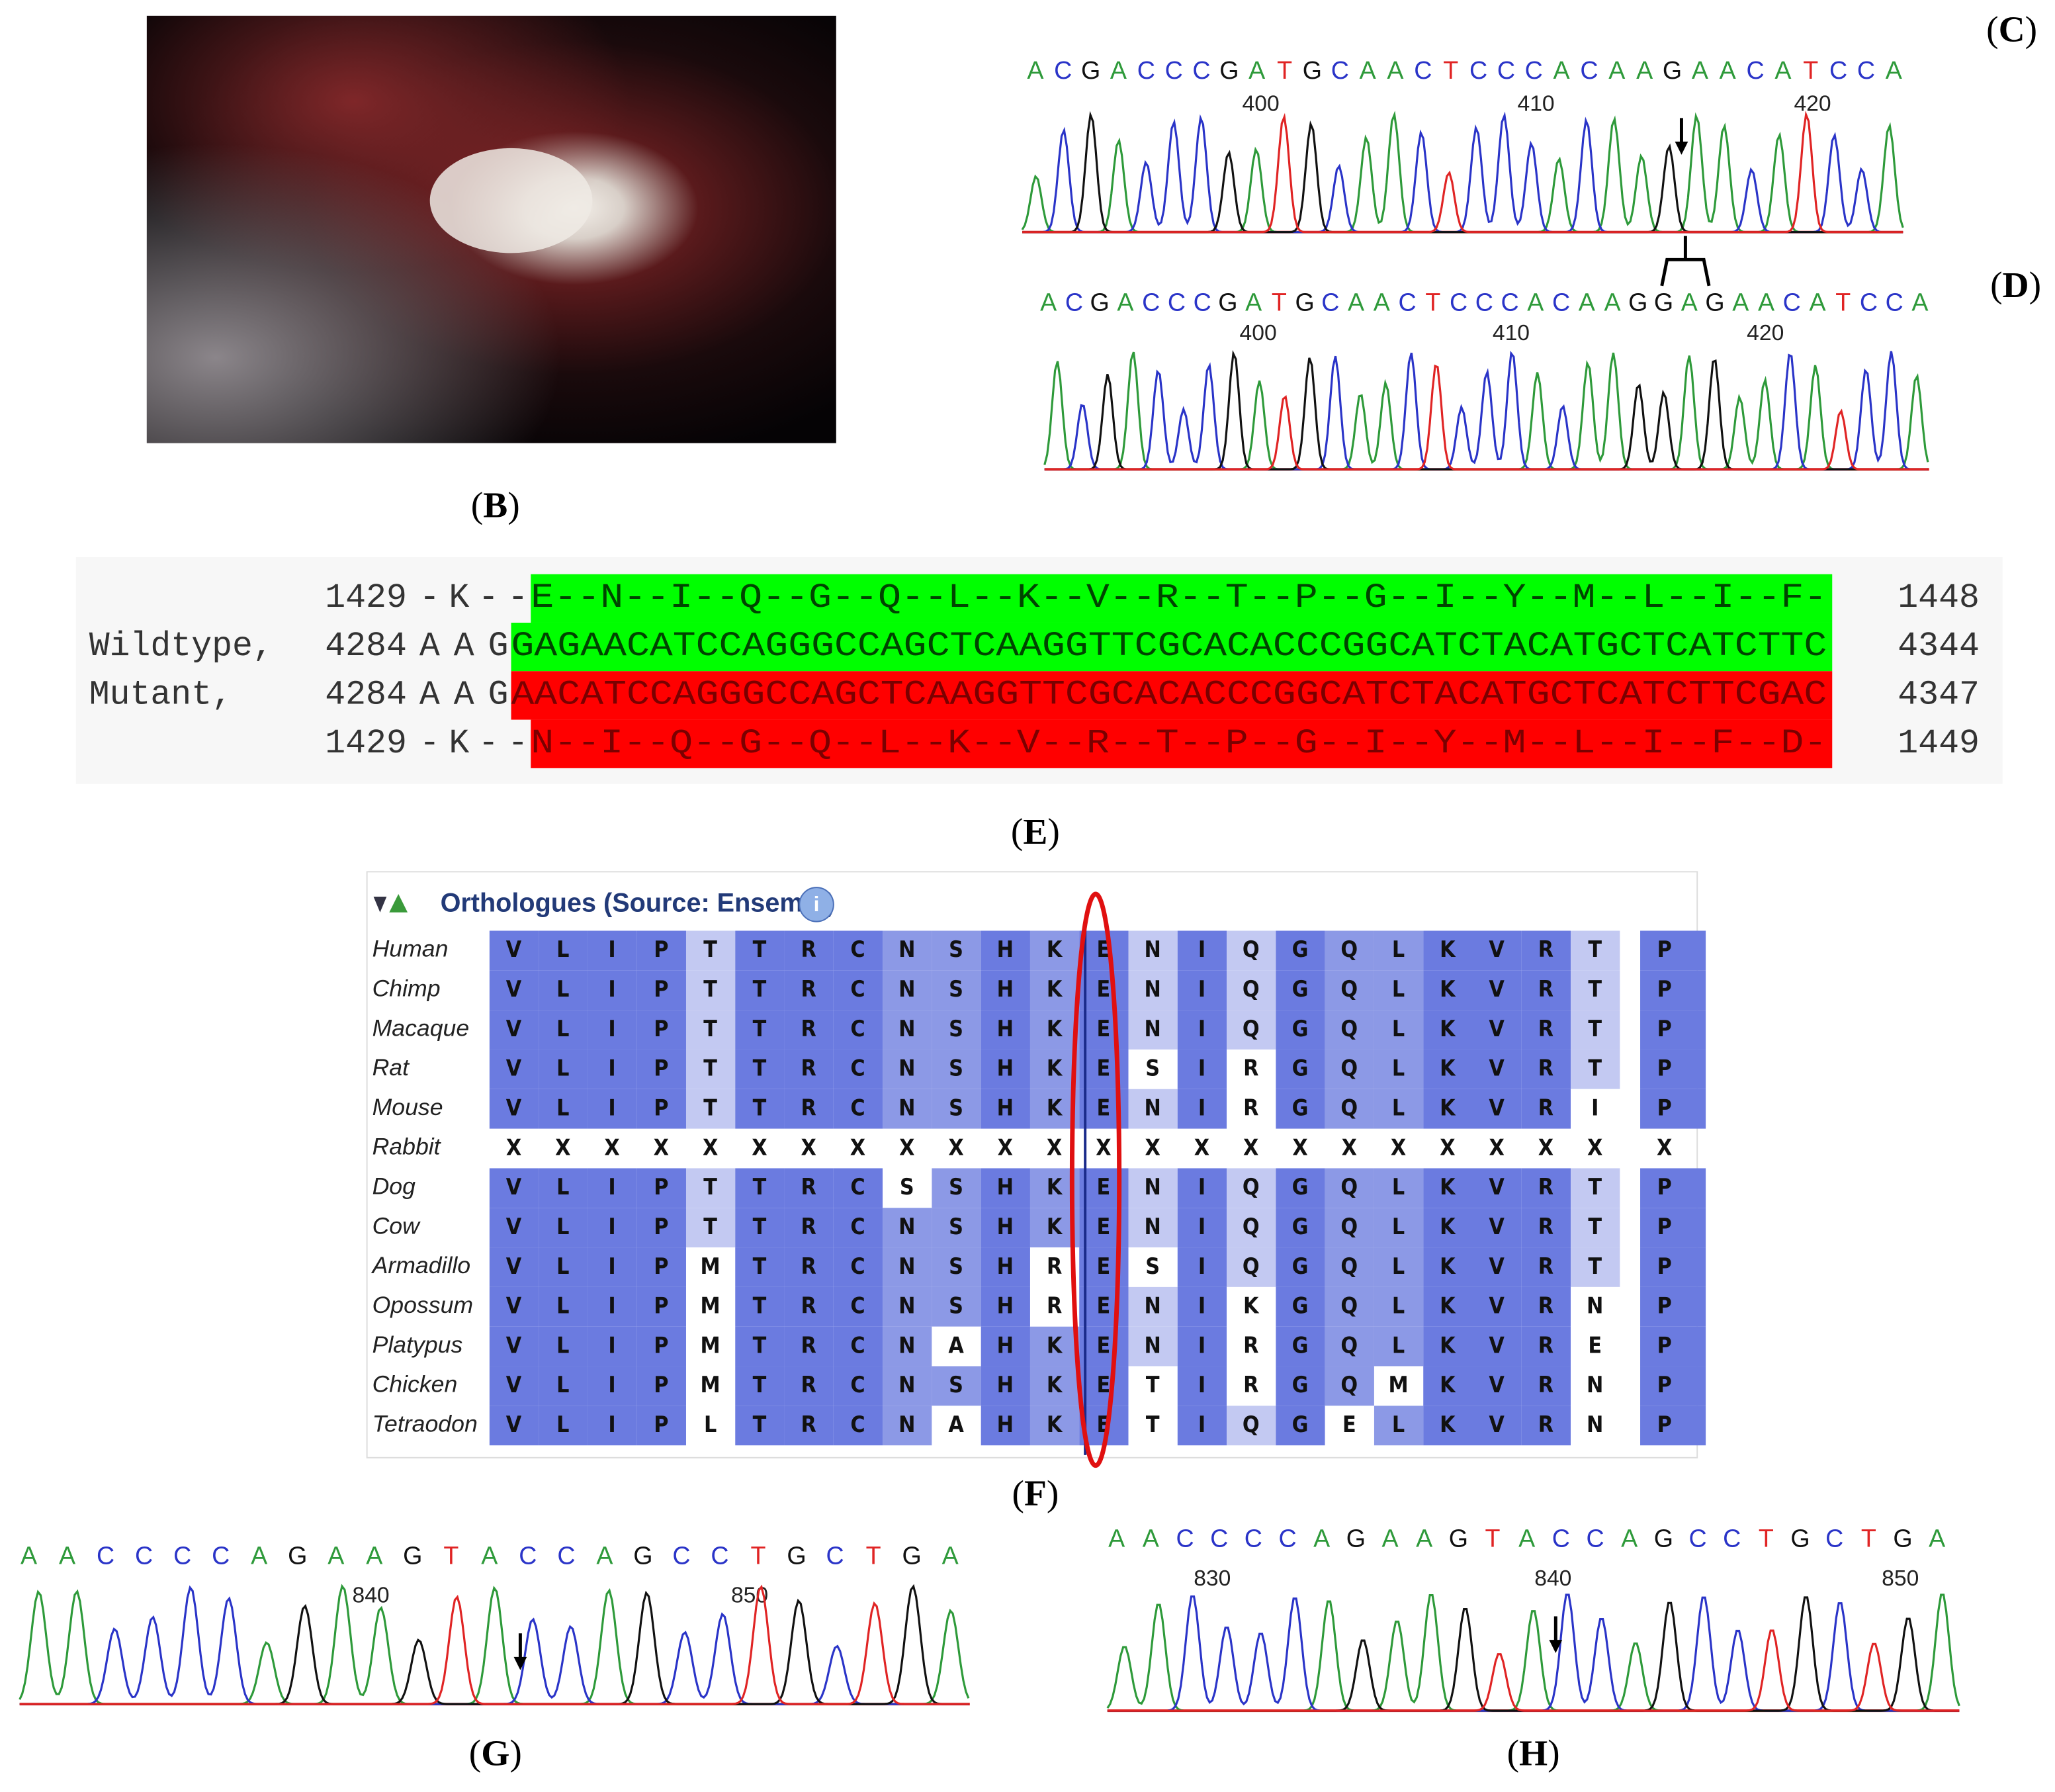 This screenshot has width=2055, height=1792. What do you see at coordinates (520, 1663) in the screenshot?
I see `arrow-head` at bounding box center [520, 1663].